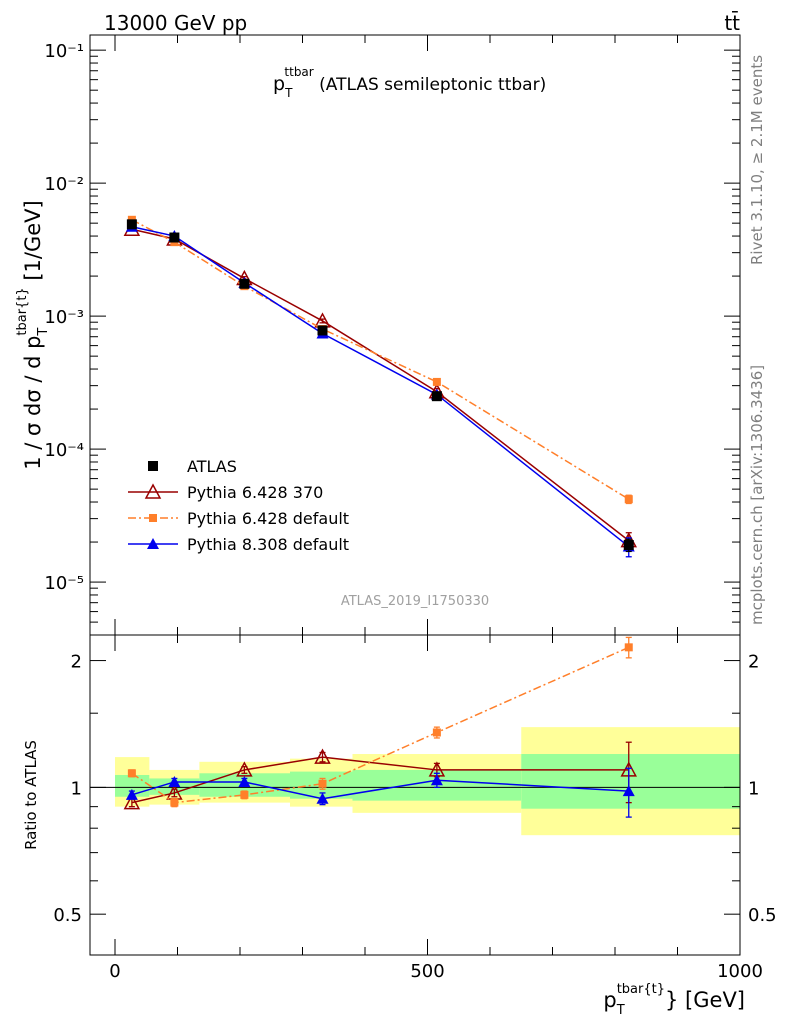  Describe the element at coordinates (753, 662) in the screenshot. I see `ratio-y-tick-label-right: 2` at that location.